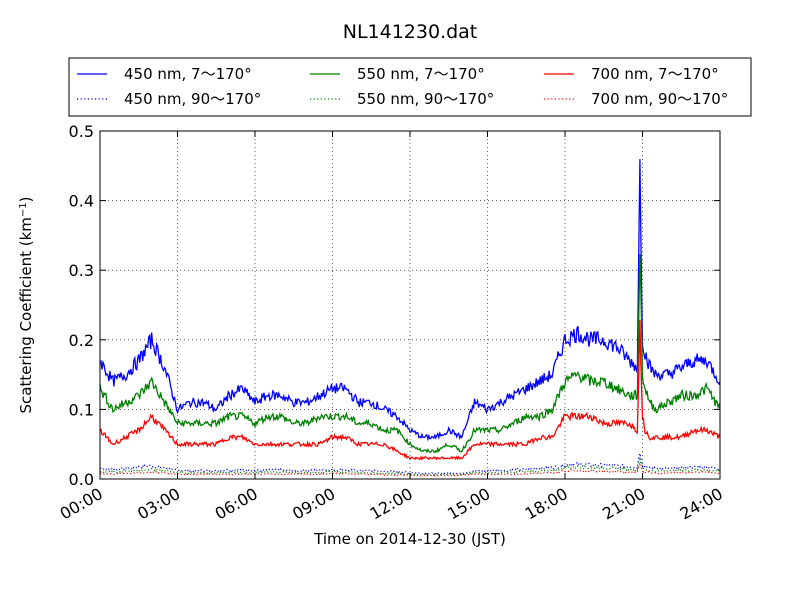  I want to click on x-tick-label: 03:00, so click(158, 504).